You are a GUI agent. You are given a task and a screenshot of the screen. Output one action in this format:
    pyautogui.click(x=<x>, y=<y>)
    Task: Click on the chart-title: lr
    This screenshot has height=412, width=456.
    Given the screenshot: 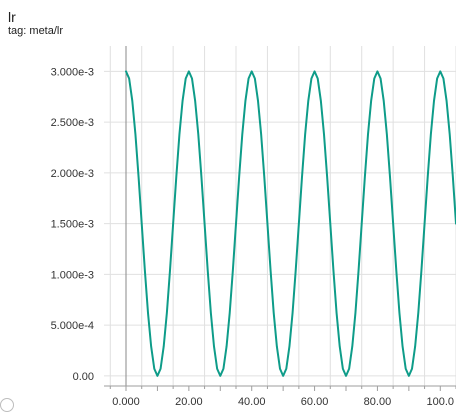 What is the action you would take?
    pyautogui.click(x=12, y=17)
    